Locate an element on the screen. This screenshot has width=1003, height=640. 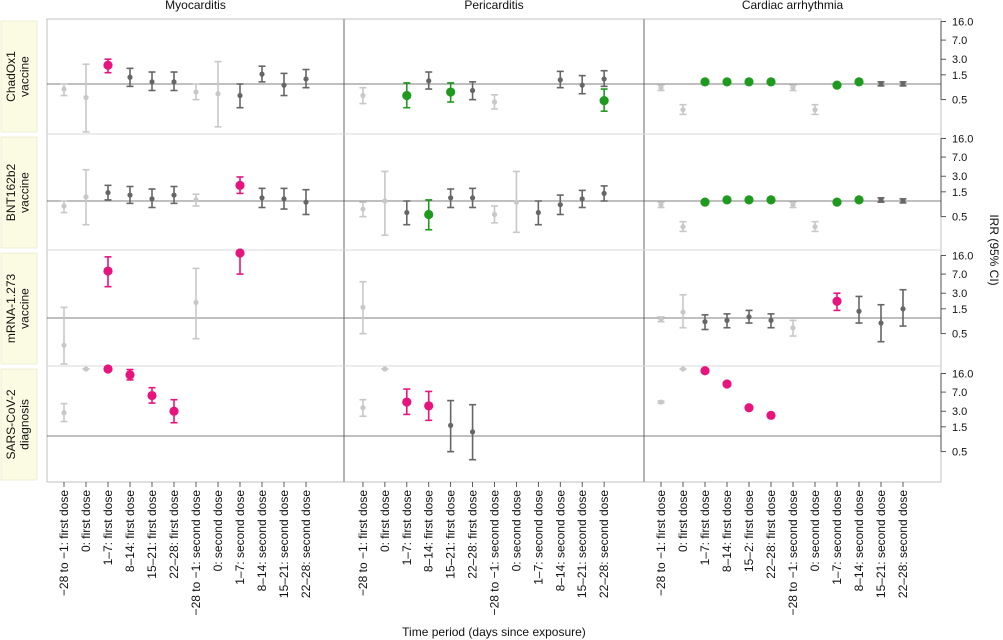
x-tick-label: 1–7: second dose is located at coordinates (240, 537).